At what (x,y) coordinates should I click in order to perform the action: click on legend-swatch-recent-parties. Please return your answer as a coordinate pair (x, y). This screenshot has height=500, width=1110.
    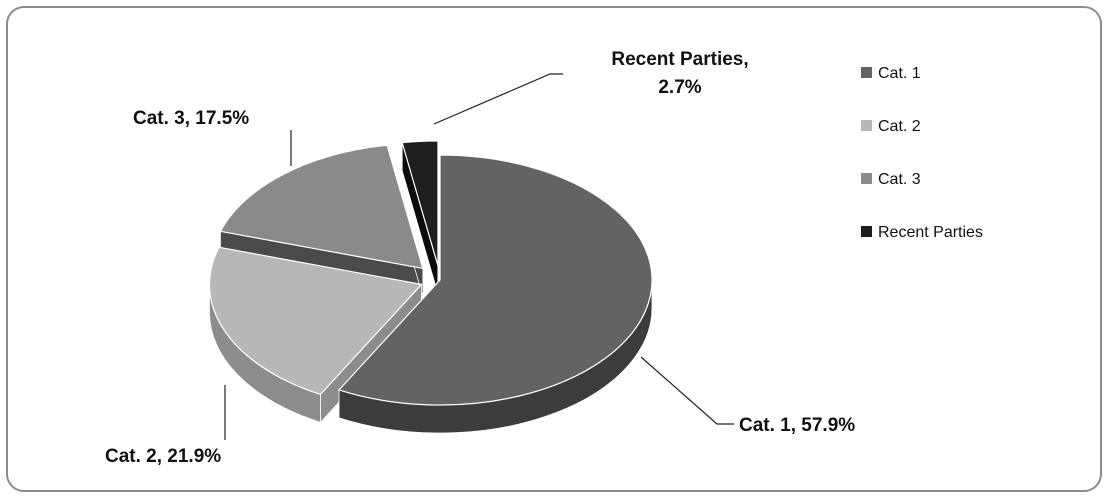
    Looking at the image, I should click on (866, 231).